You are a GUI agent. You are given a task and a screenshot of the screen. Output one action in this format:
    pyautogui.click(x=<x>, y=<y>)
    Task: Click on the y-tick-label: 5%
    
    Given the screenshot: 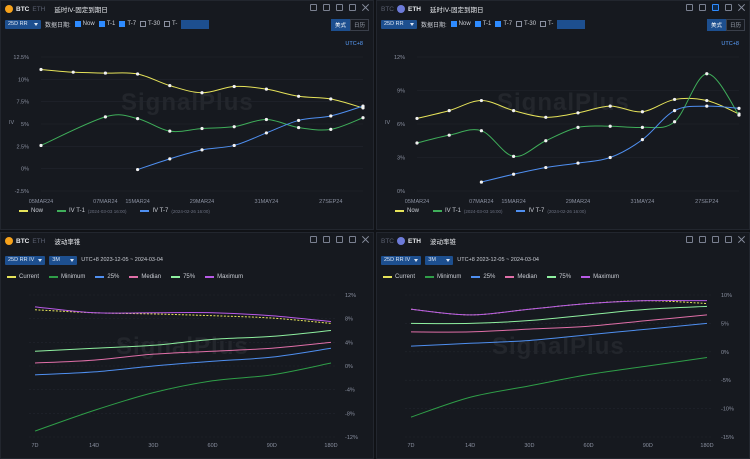 What is the action you would take?
    pyautogui.click(x=725, y=324)
    